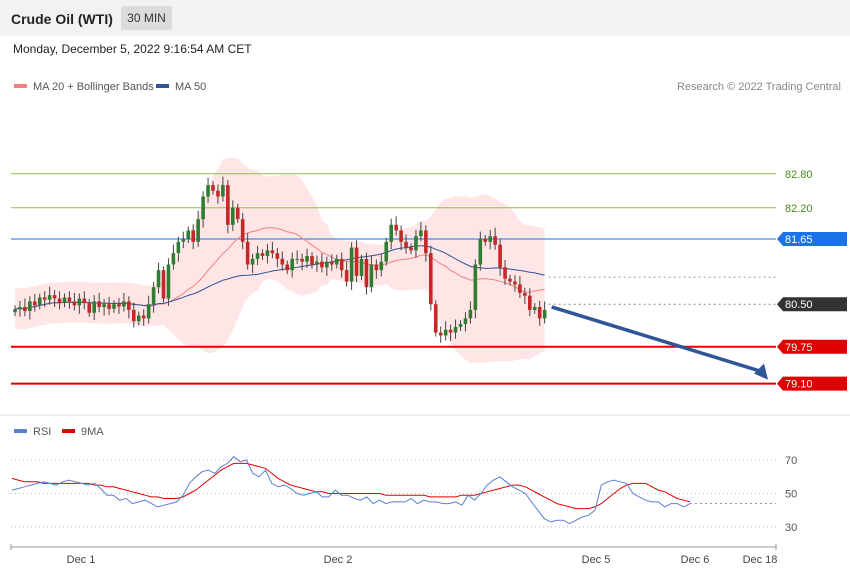 Image resolution: width=850 pixels, height=576 pixels. Describe the element at coordinates (799, 240) in the screenshot. I see `level-label-81.65: 81.65` at that location.